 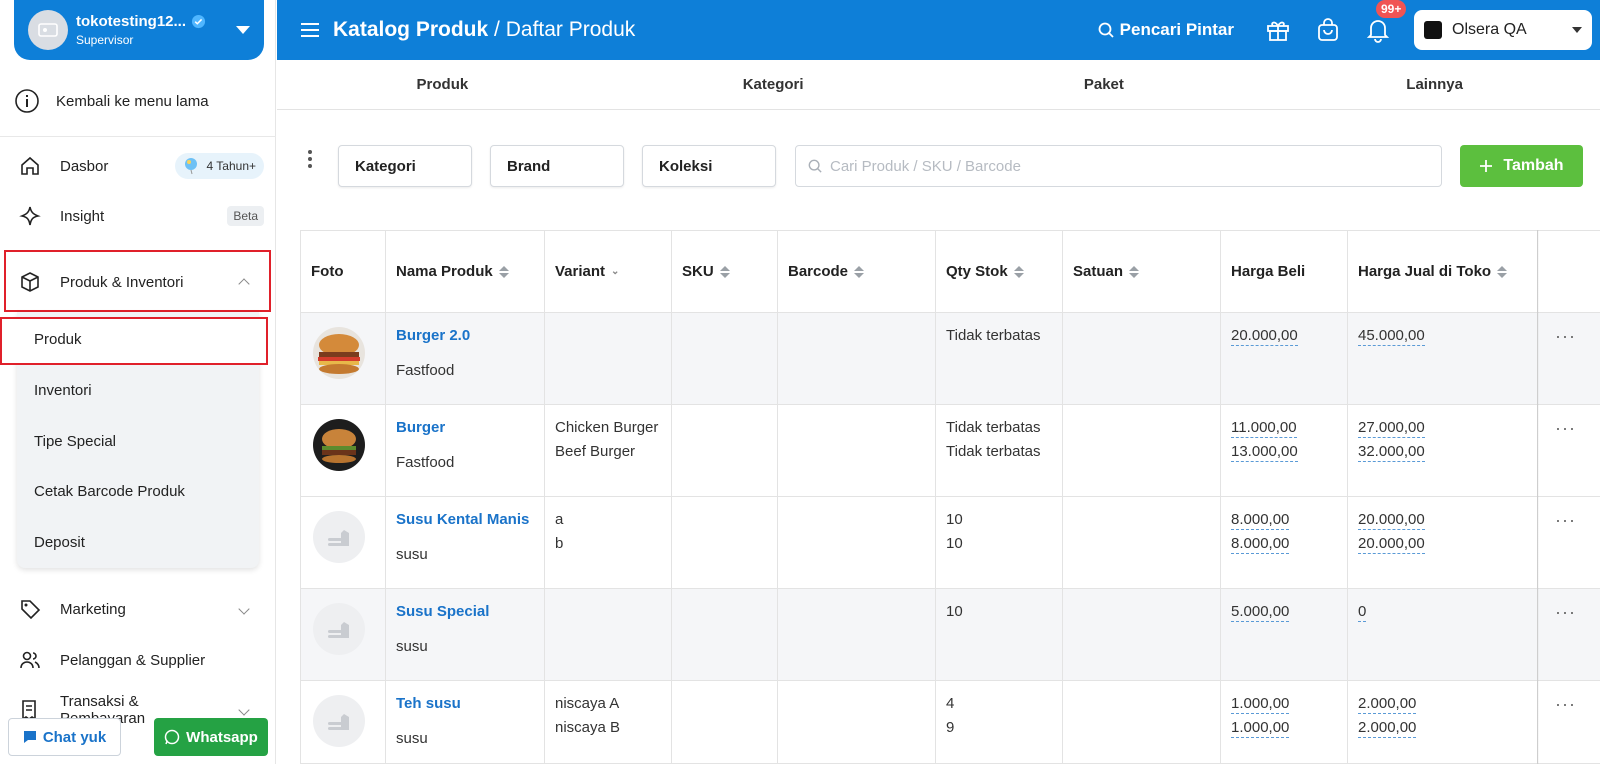 I want to click on brand-filter: Brand, so click(x=557, y=166).